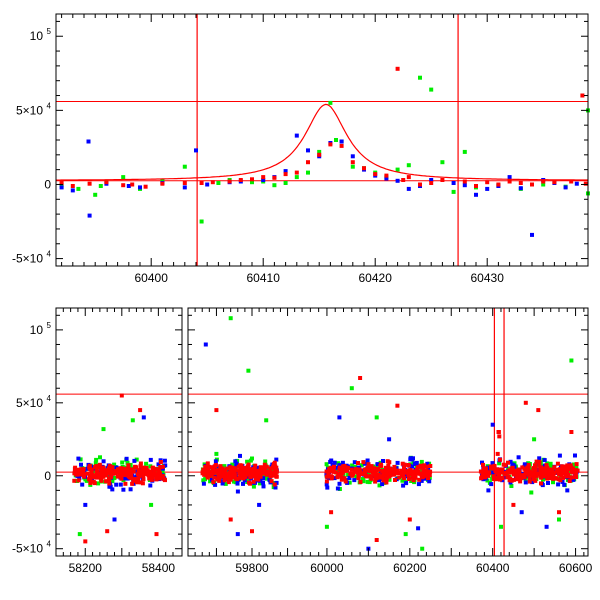 This screenshot has width=600, height=600. What do you see at coordinates (49, 105) in the screenshot?
I see `y-tick-exponent: 4` at bounding box center [49, 105].